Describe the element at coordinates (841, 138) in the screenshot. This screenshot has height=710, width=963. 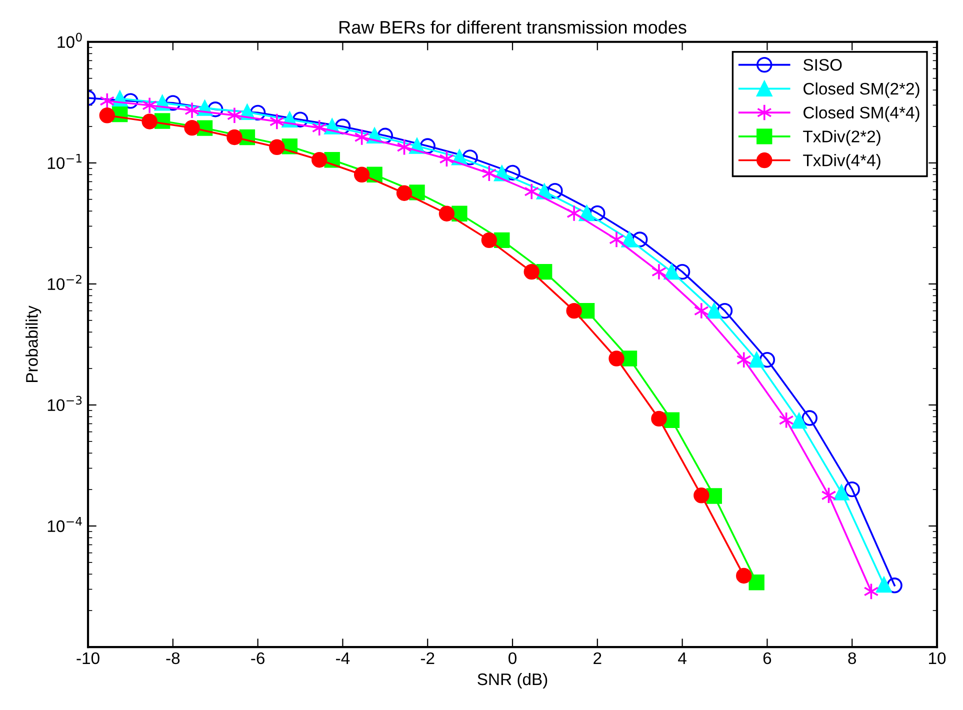
I see `legend-label: TxDiv(2*2)` at that location.